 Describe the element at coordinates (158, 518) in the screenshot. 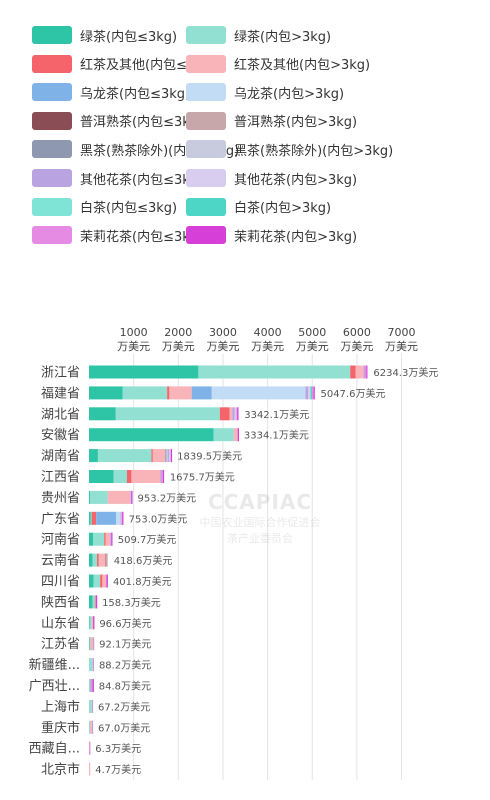

I see `total-value-label: 753.0万美元` at that location.